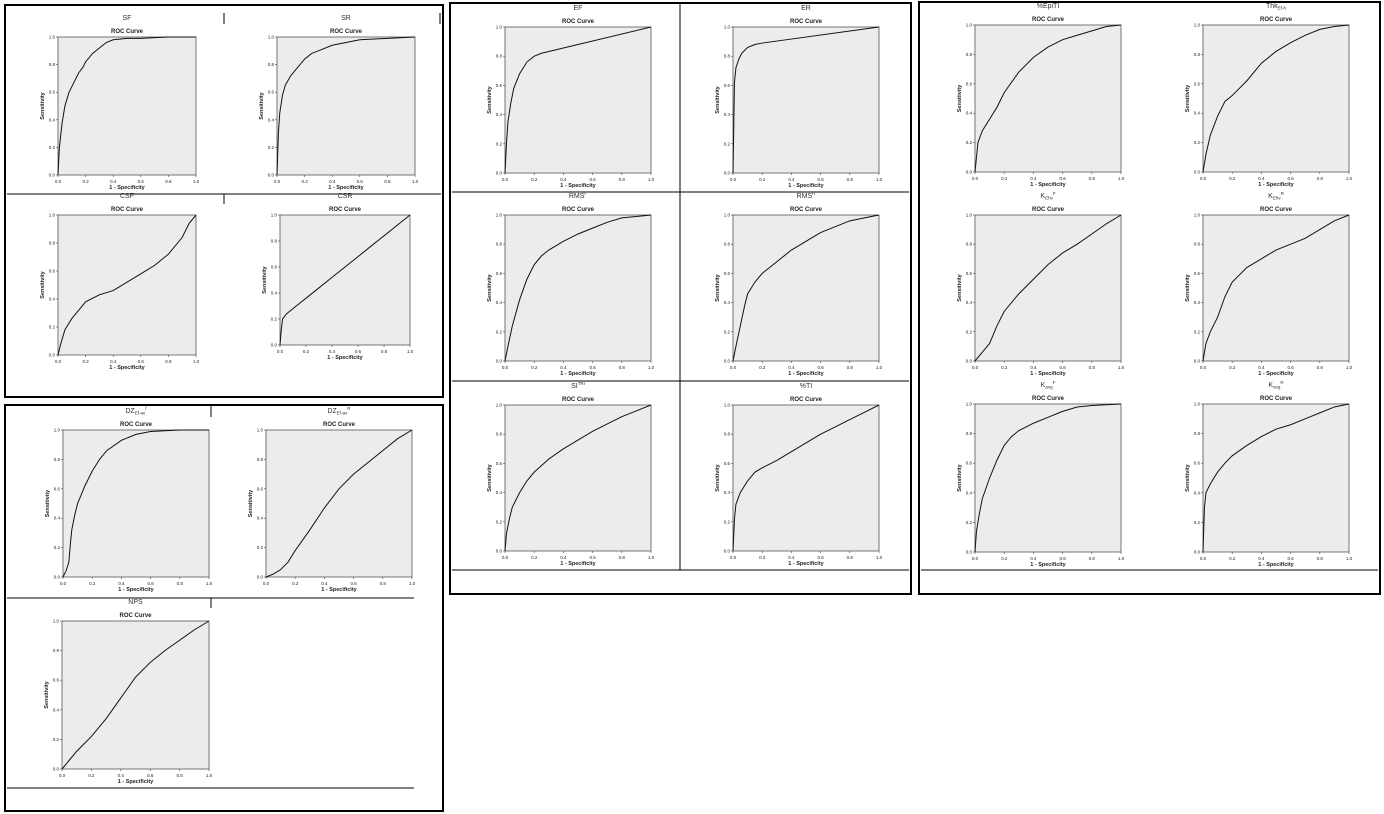 This screenshot has width=1384, height=814. What do you see at coordinates (1047, 196) in the screenshot?
I see `panel-header: KEhvF` at bounding box center [1047, 196].